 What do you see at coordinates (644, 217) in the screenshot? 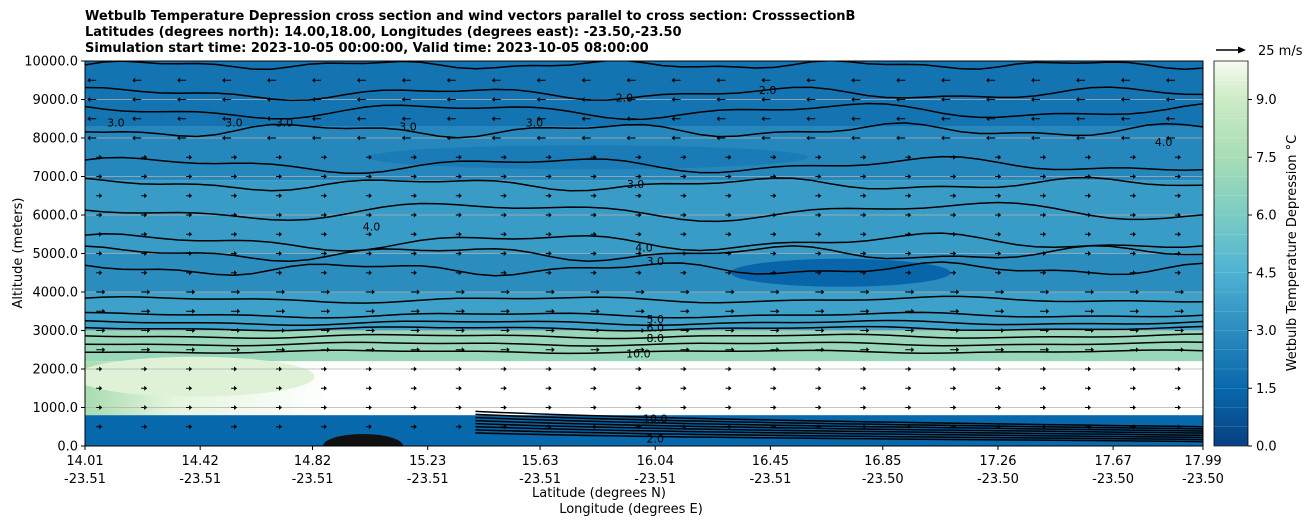
I see `layer-mid-band` at bounding box center [644, 217].